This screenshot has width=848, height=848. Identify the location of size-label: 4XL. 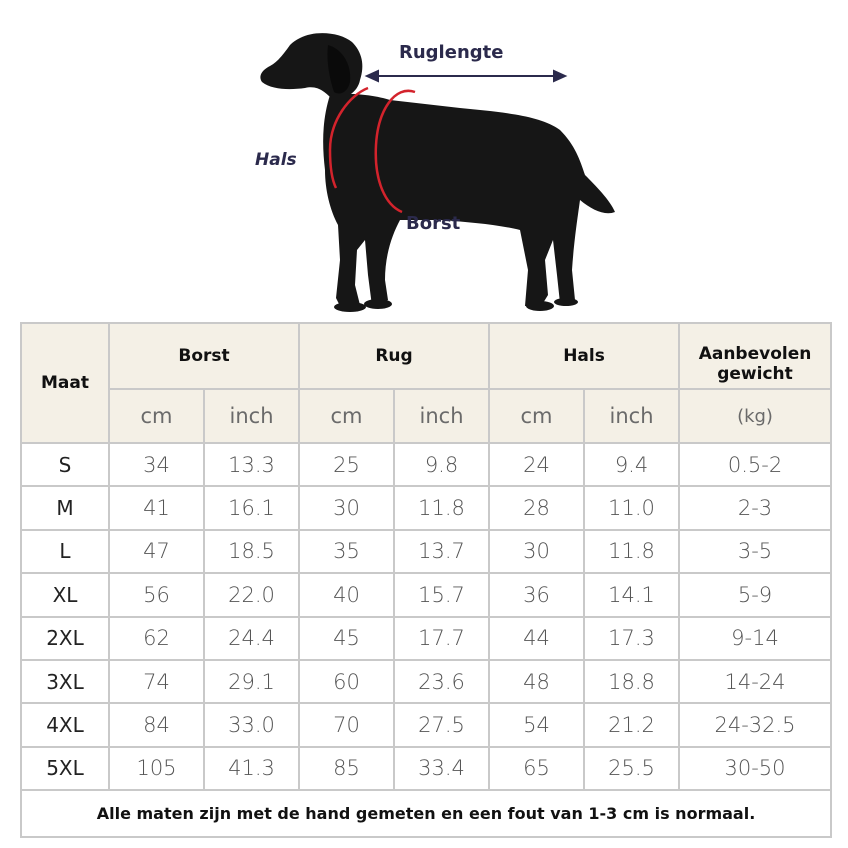
(65, 725).